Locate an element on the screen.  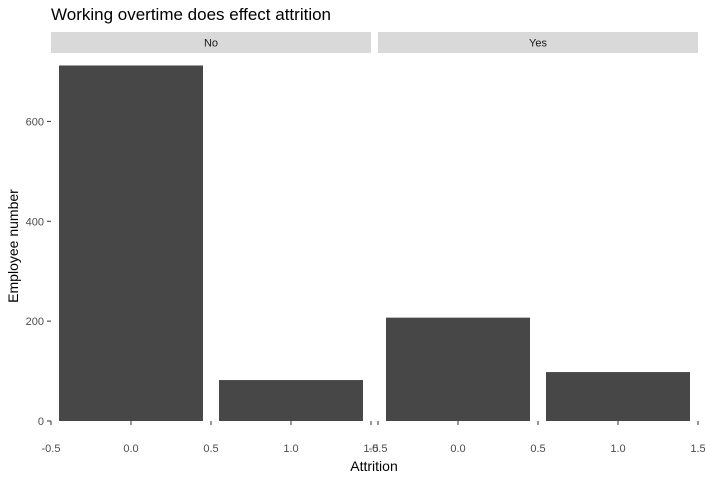
chart-title: Working overtime does effect attrition is located at coordinates (191, 14).